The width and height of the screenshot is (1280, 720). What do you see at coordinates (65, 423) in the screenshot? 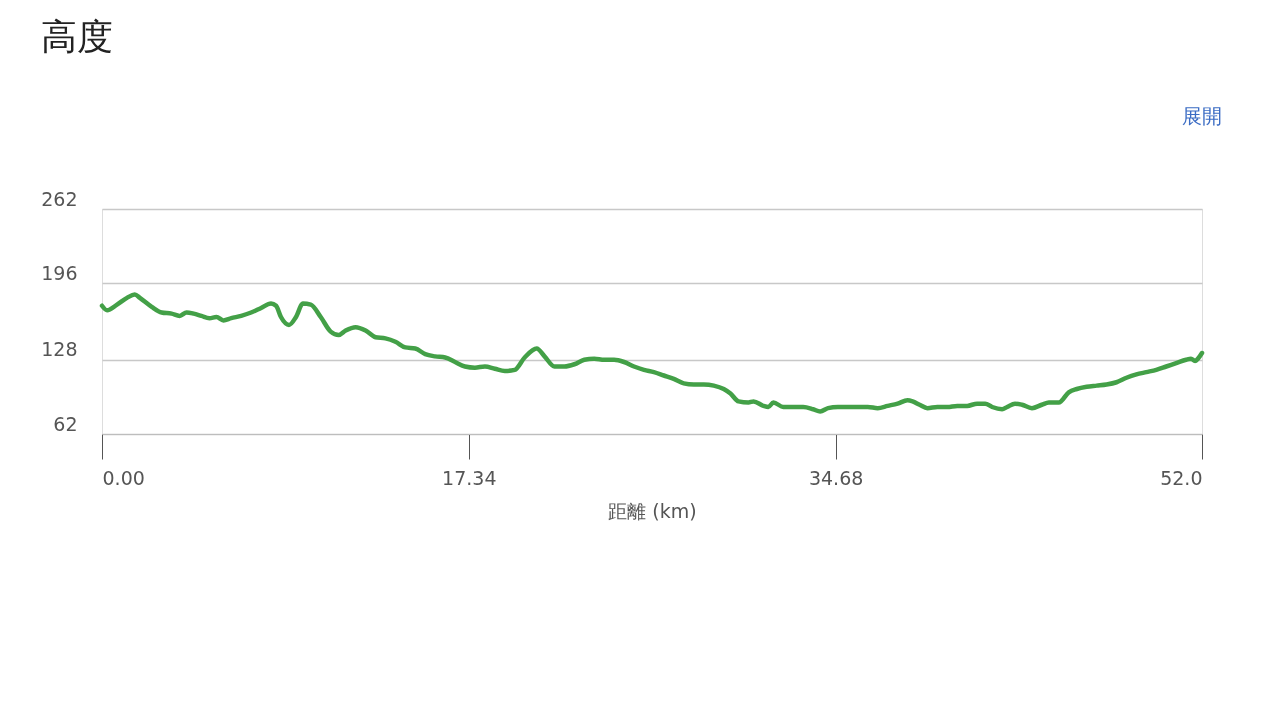
I see `y-tick-label: 62` at bounding box center [65, 423].